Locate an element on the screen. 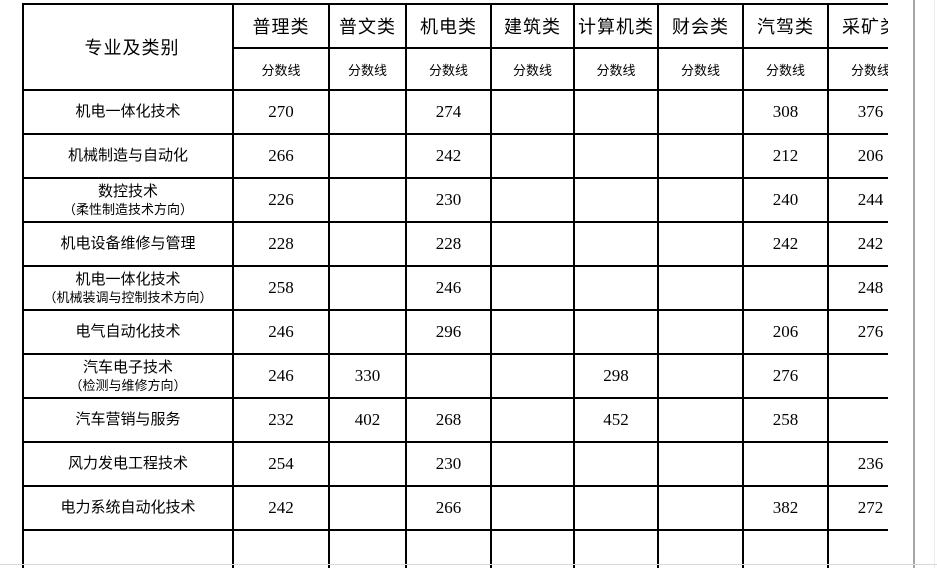 The width and height of the screenshot is (937, 568). score-cell: 254 is located at coordinates (281, 464).